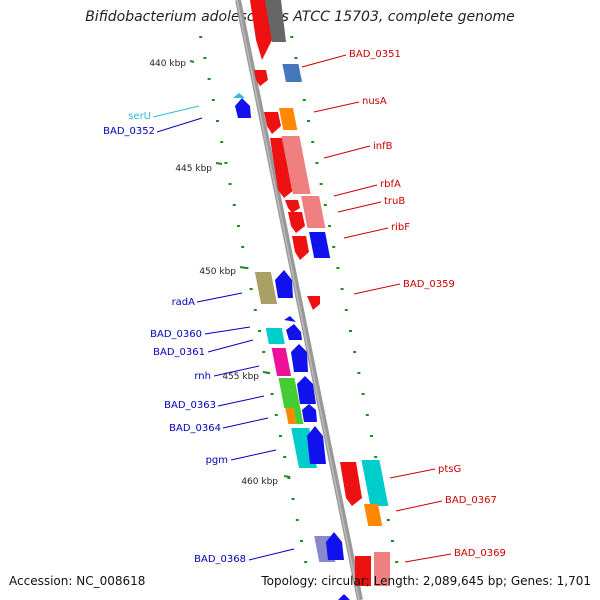 This screenshot has width=600, height=600. I want to click on gene-label-infb: infB, so click(383, 146).